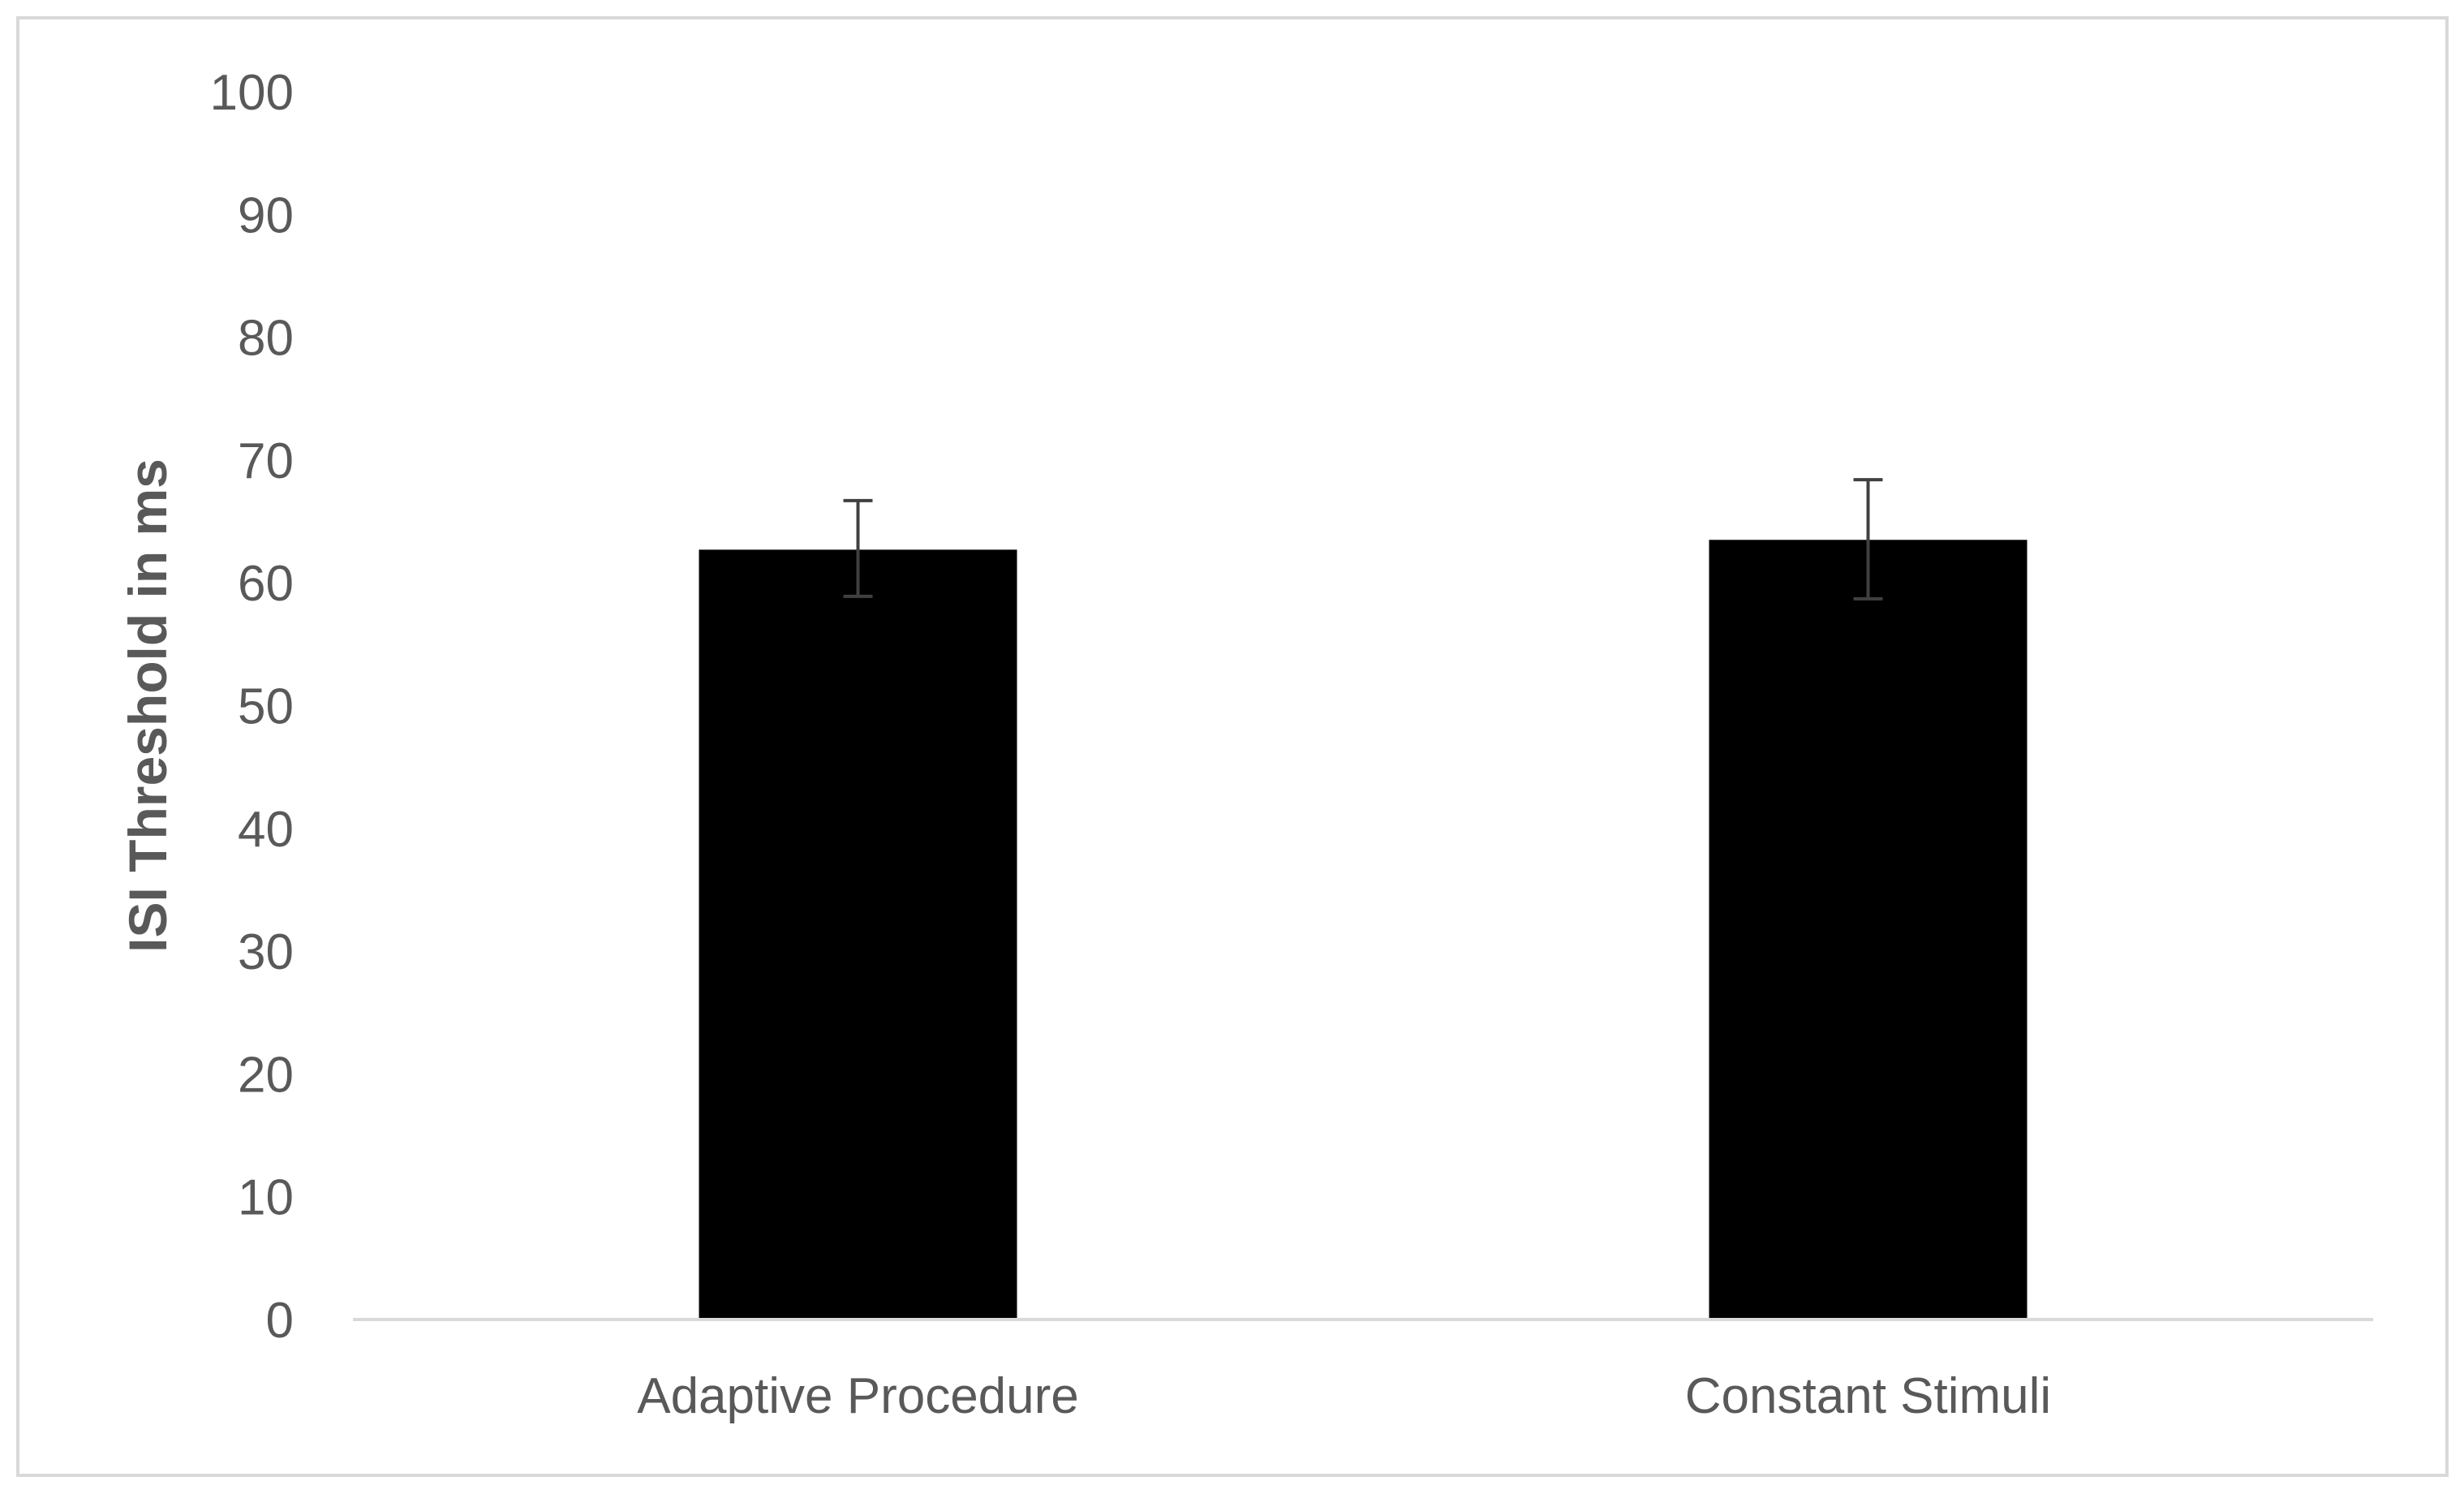 The image size is (2464, 1494). Describe the element at coordinates (266, 952) in the screenshot. I see `y-tick-label: 30` at that location.